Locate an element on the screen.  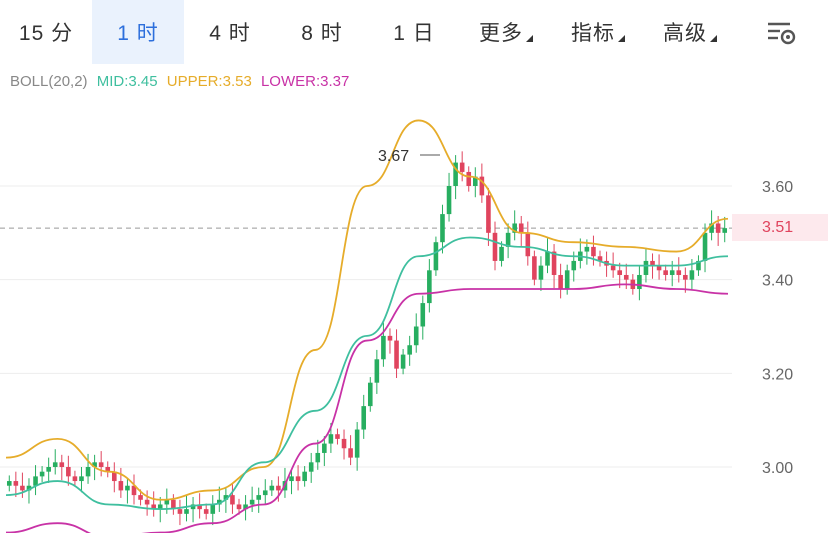
y-tick-label: 3.00 is located at coordinates (777, 468).